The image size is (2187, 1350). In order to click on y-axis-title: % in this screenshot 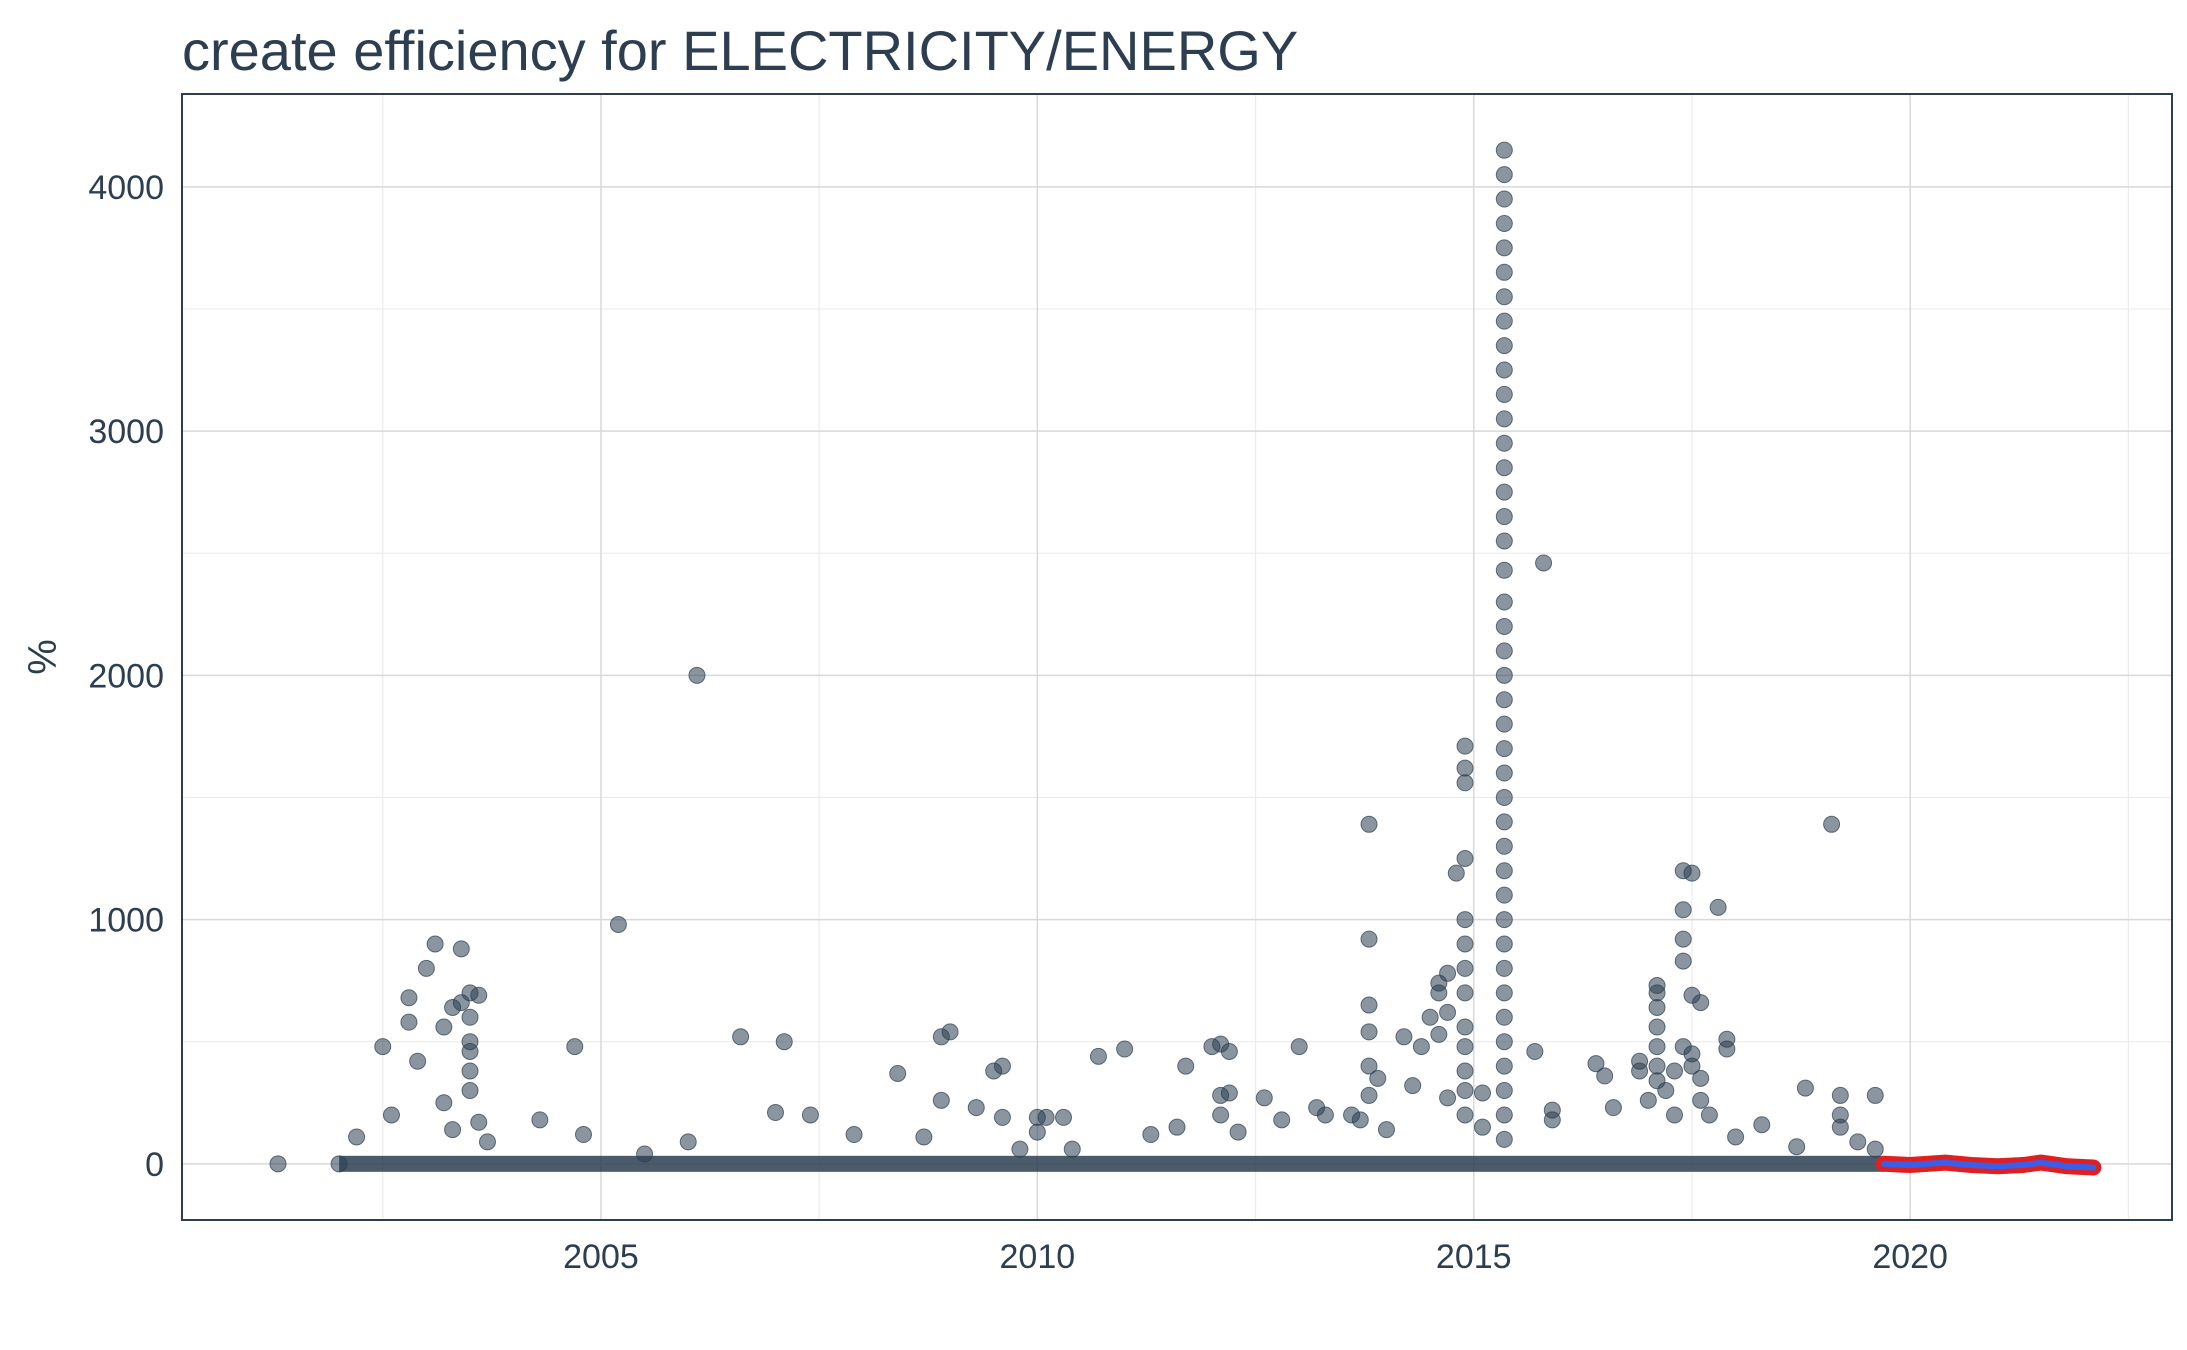, I will do `click(43, 657)`.